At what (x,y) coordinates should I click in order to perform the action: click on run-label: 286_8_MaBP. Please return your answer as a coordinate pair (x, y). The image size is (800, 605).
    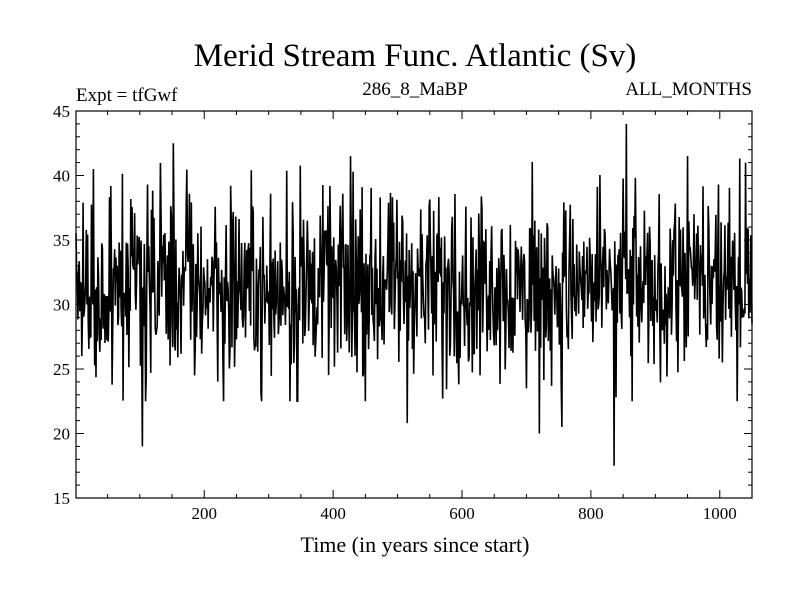
    Looking at the image, I should click on (415, 89).